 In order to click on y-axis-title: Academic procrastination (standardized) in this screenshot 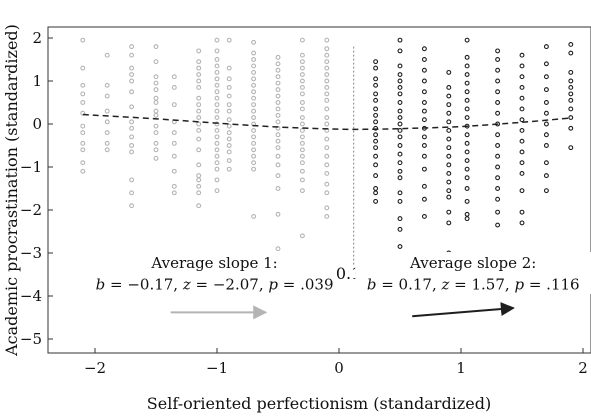, I will do `click(11, 190)`.